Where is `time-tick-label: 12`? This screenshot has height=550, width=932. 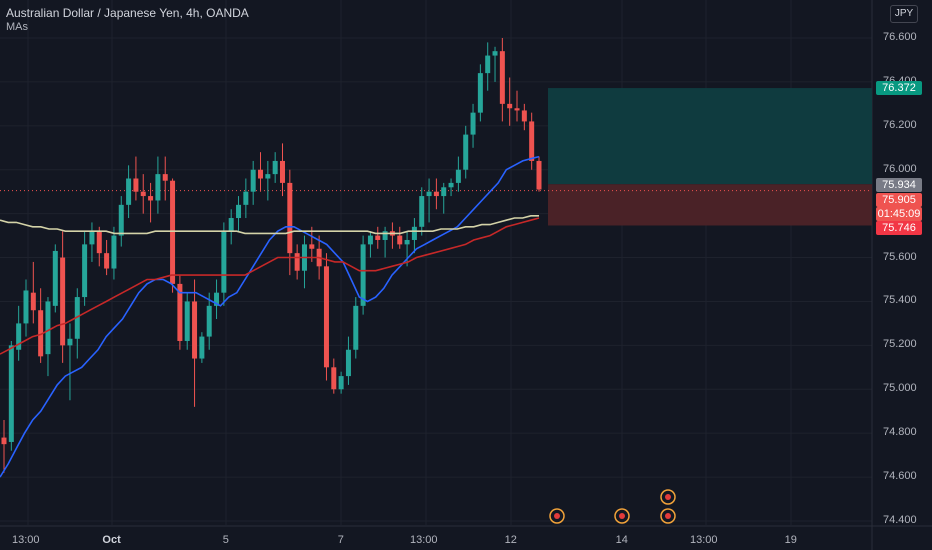
time-tick-label: 12 is located at coordinates (510, 540).